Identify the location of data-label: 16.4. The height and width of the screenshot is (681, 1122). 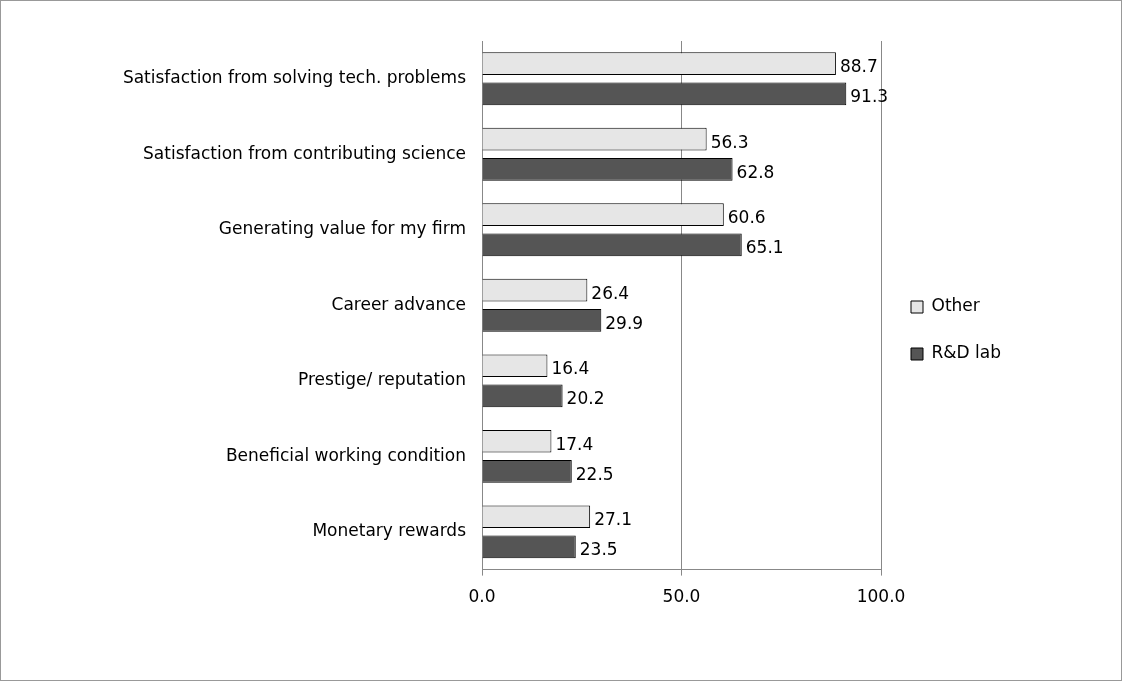
(570, 368).